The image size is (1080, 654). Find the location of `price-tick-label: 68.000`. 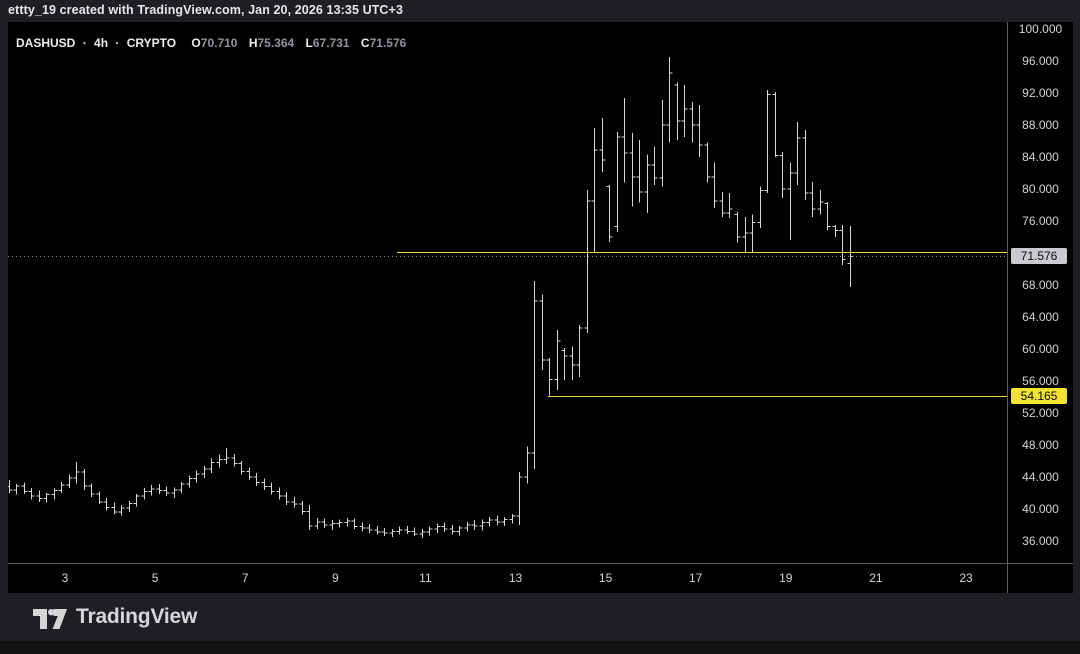

price-tick-label: 68.000 is located at coordinates (1040, 285).